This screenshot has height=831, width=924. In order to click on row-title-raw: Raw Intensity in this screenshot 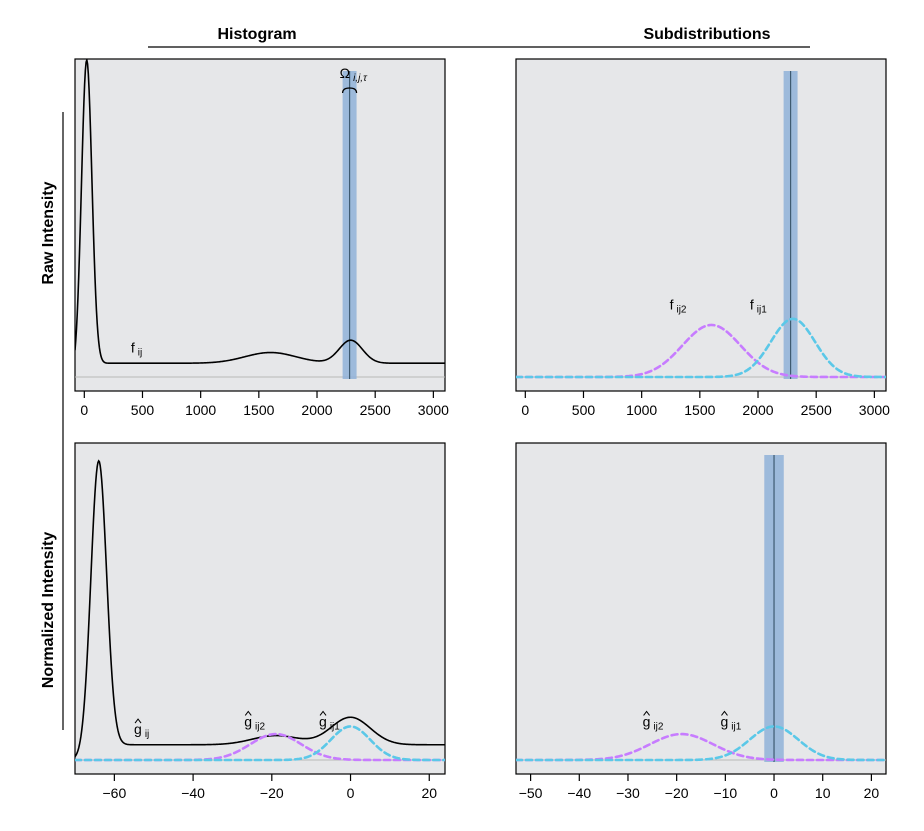, I will do `click(48, 232)`.